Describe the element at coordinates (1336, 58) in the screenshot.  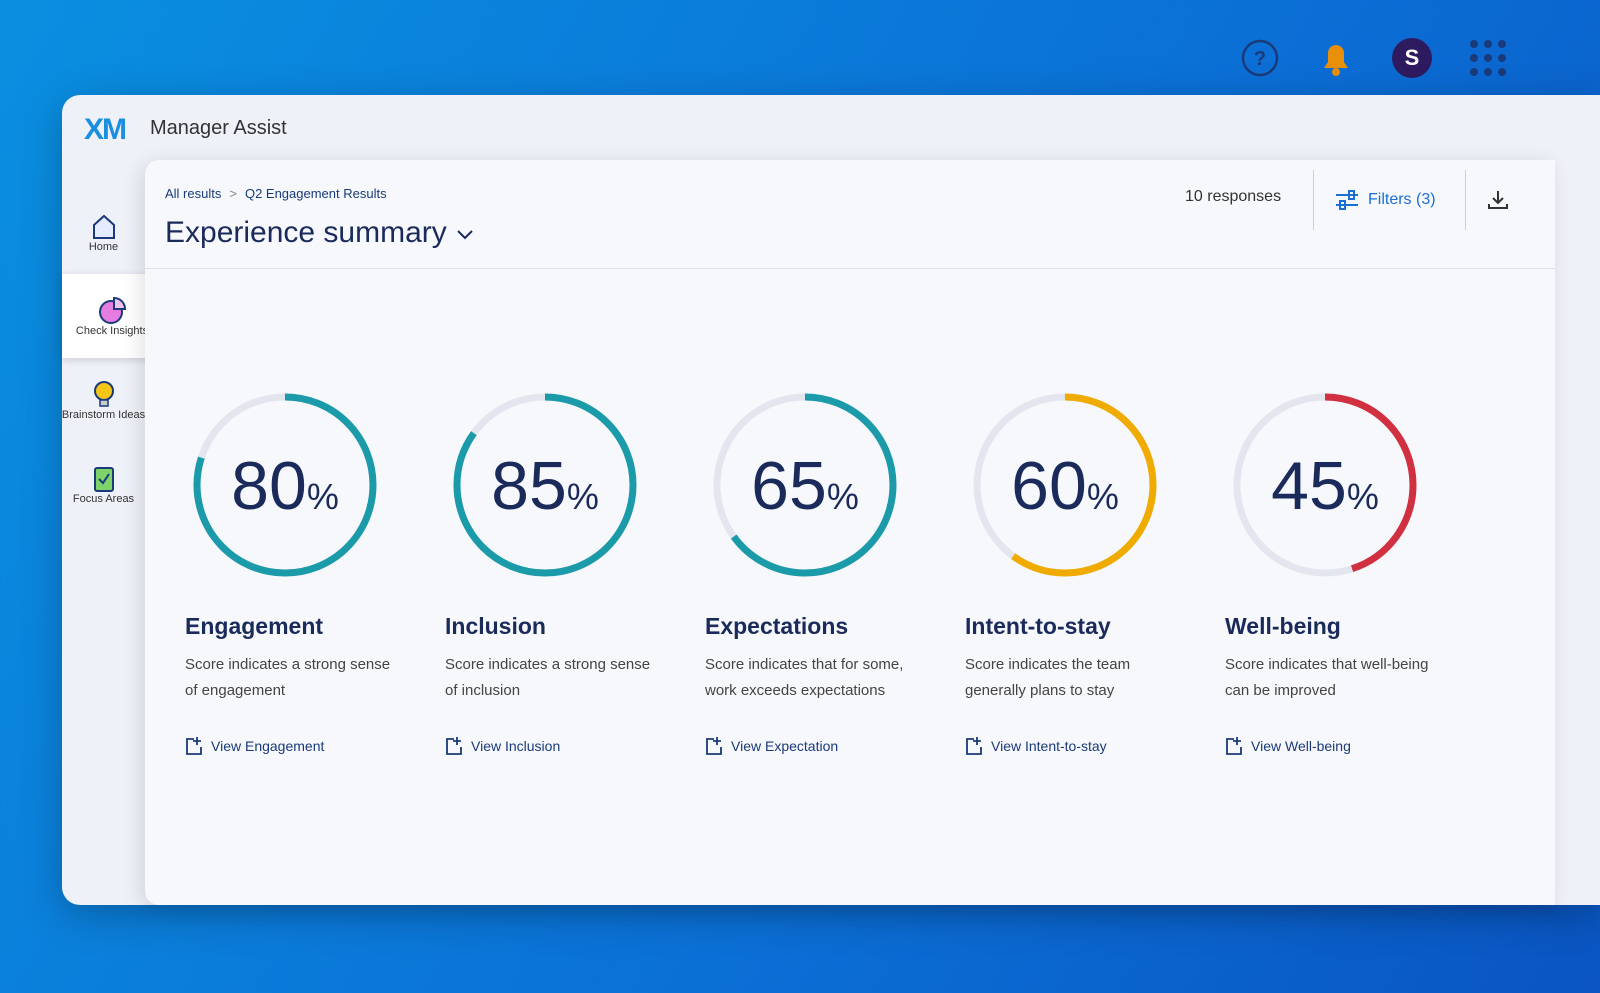
I see `notification-icon` at that location.